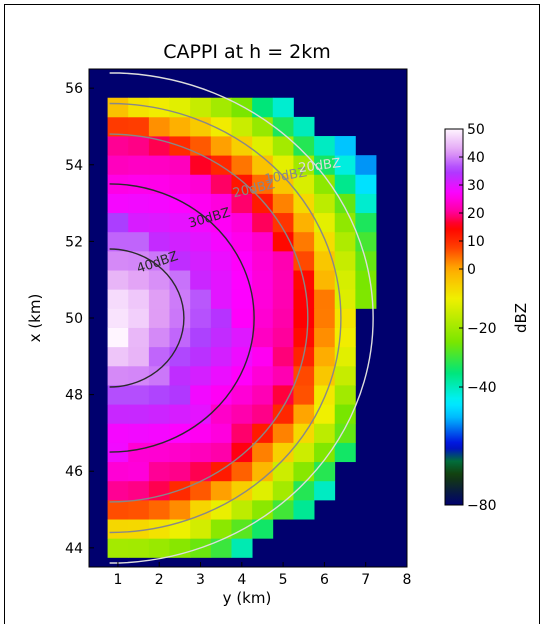  I want to click on colorbar-tick-label: −80, so click(482, 506).